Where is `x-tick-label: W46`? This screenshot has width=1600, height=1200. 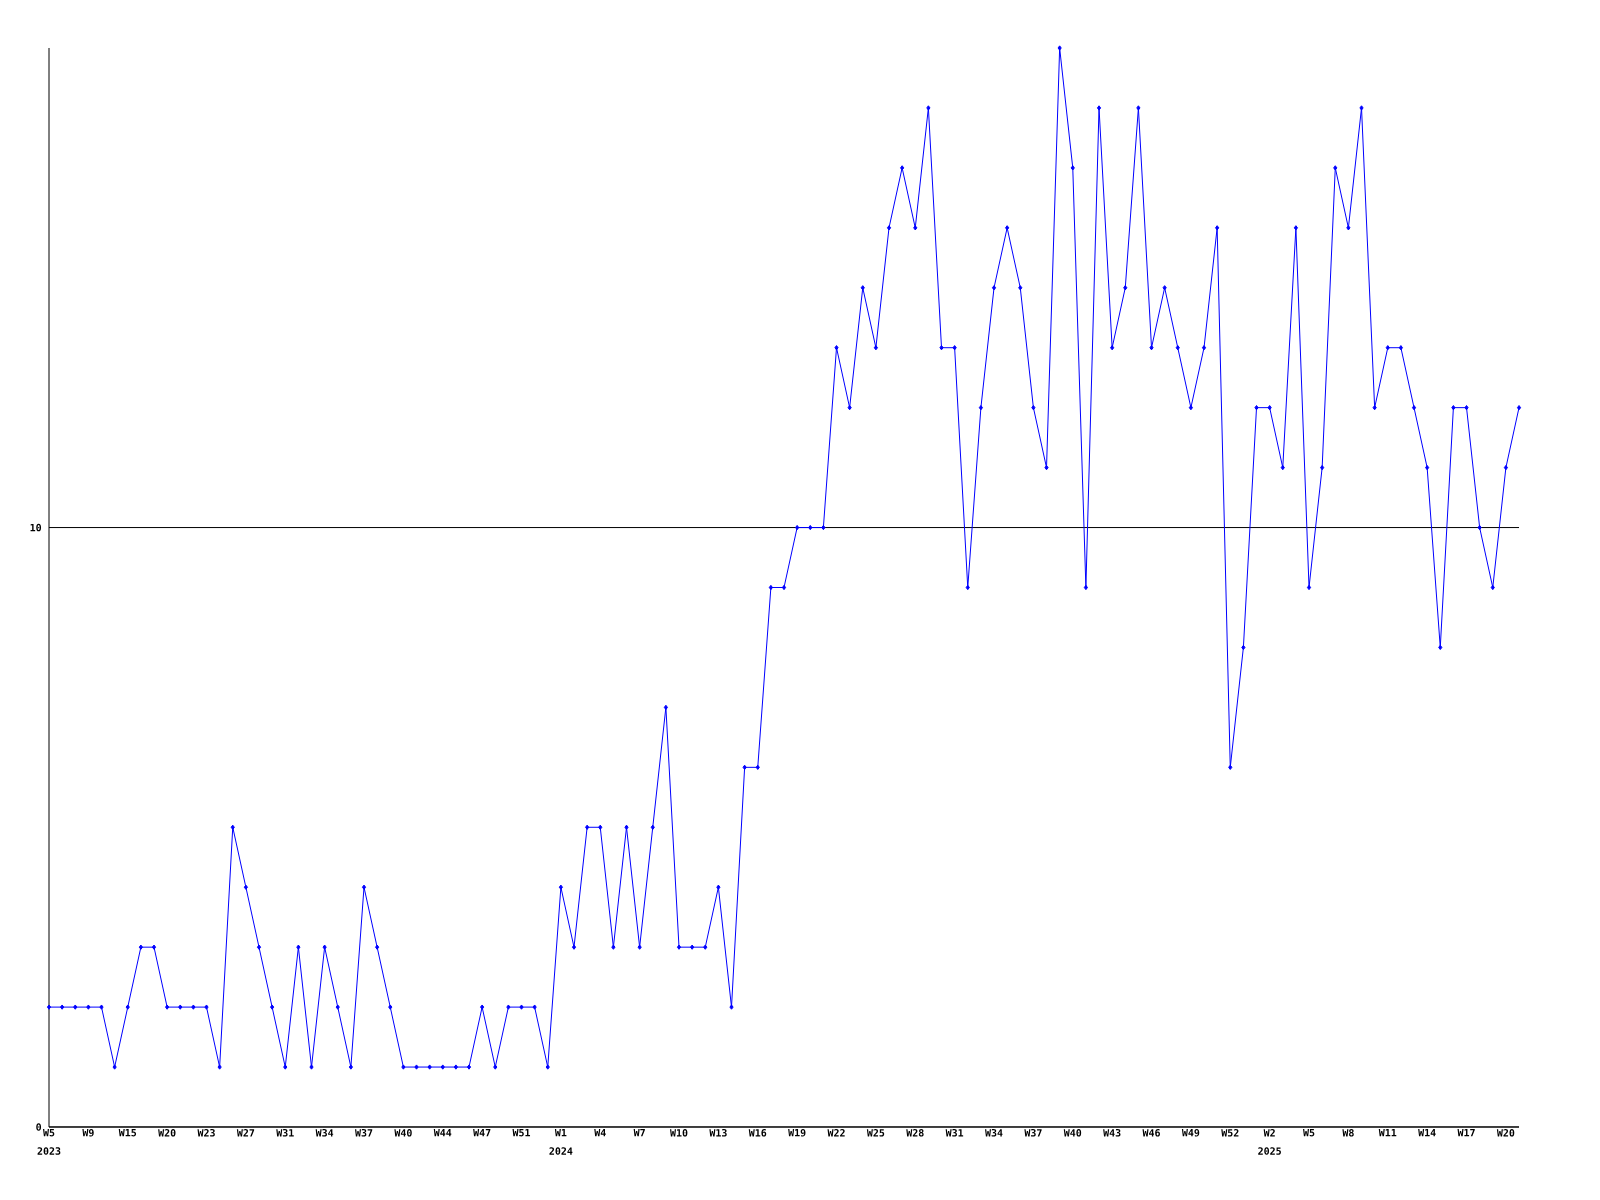 x-tick-label: W46 is located at coordinates (1151, 1133).